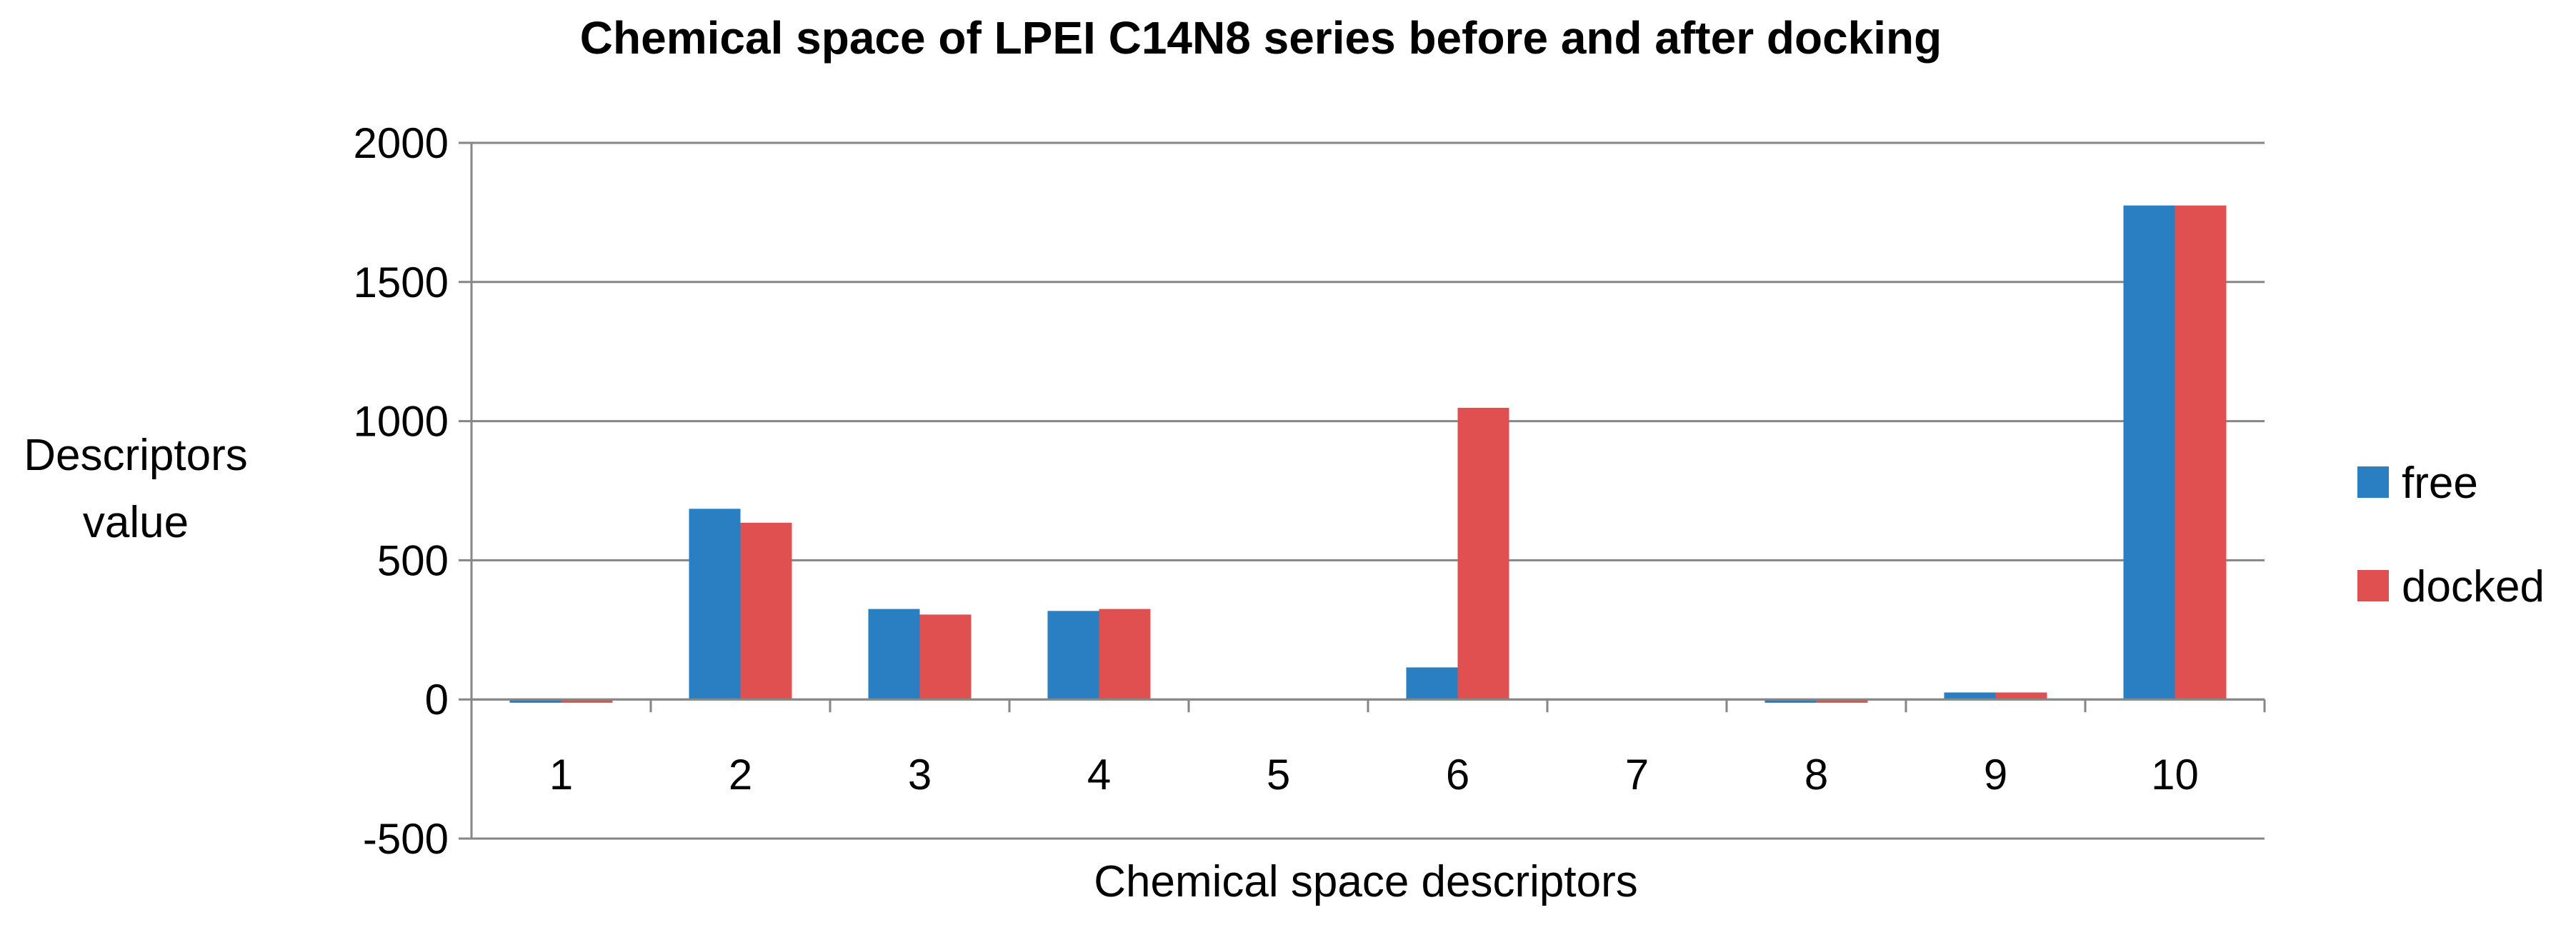 Image resolution: width=2576 pixels, height=925 pixels. What do you see at coordinates (1374, 775) in the screenshot?
I see `x-tick-labels: 1 2 3 4 5 6 7 8 9 10` at bounding box center [1374, 775].